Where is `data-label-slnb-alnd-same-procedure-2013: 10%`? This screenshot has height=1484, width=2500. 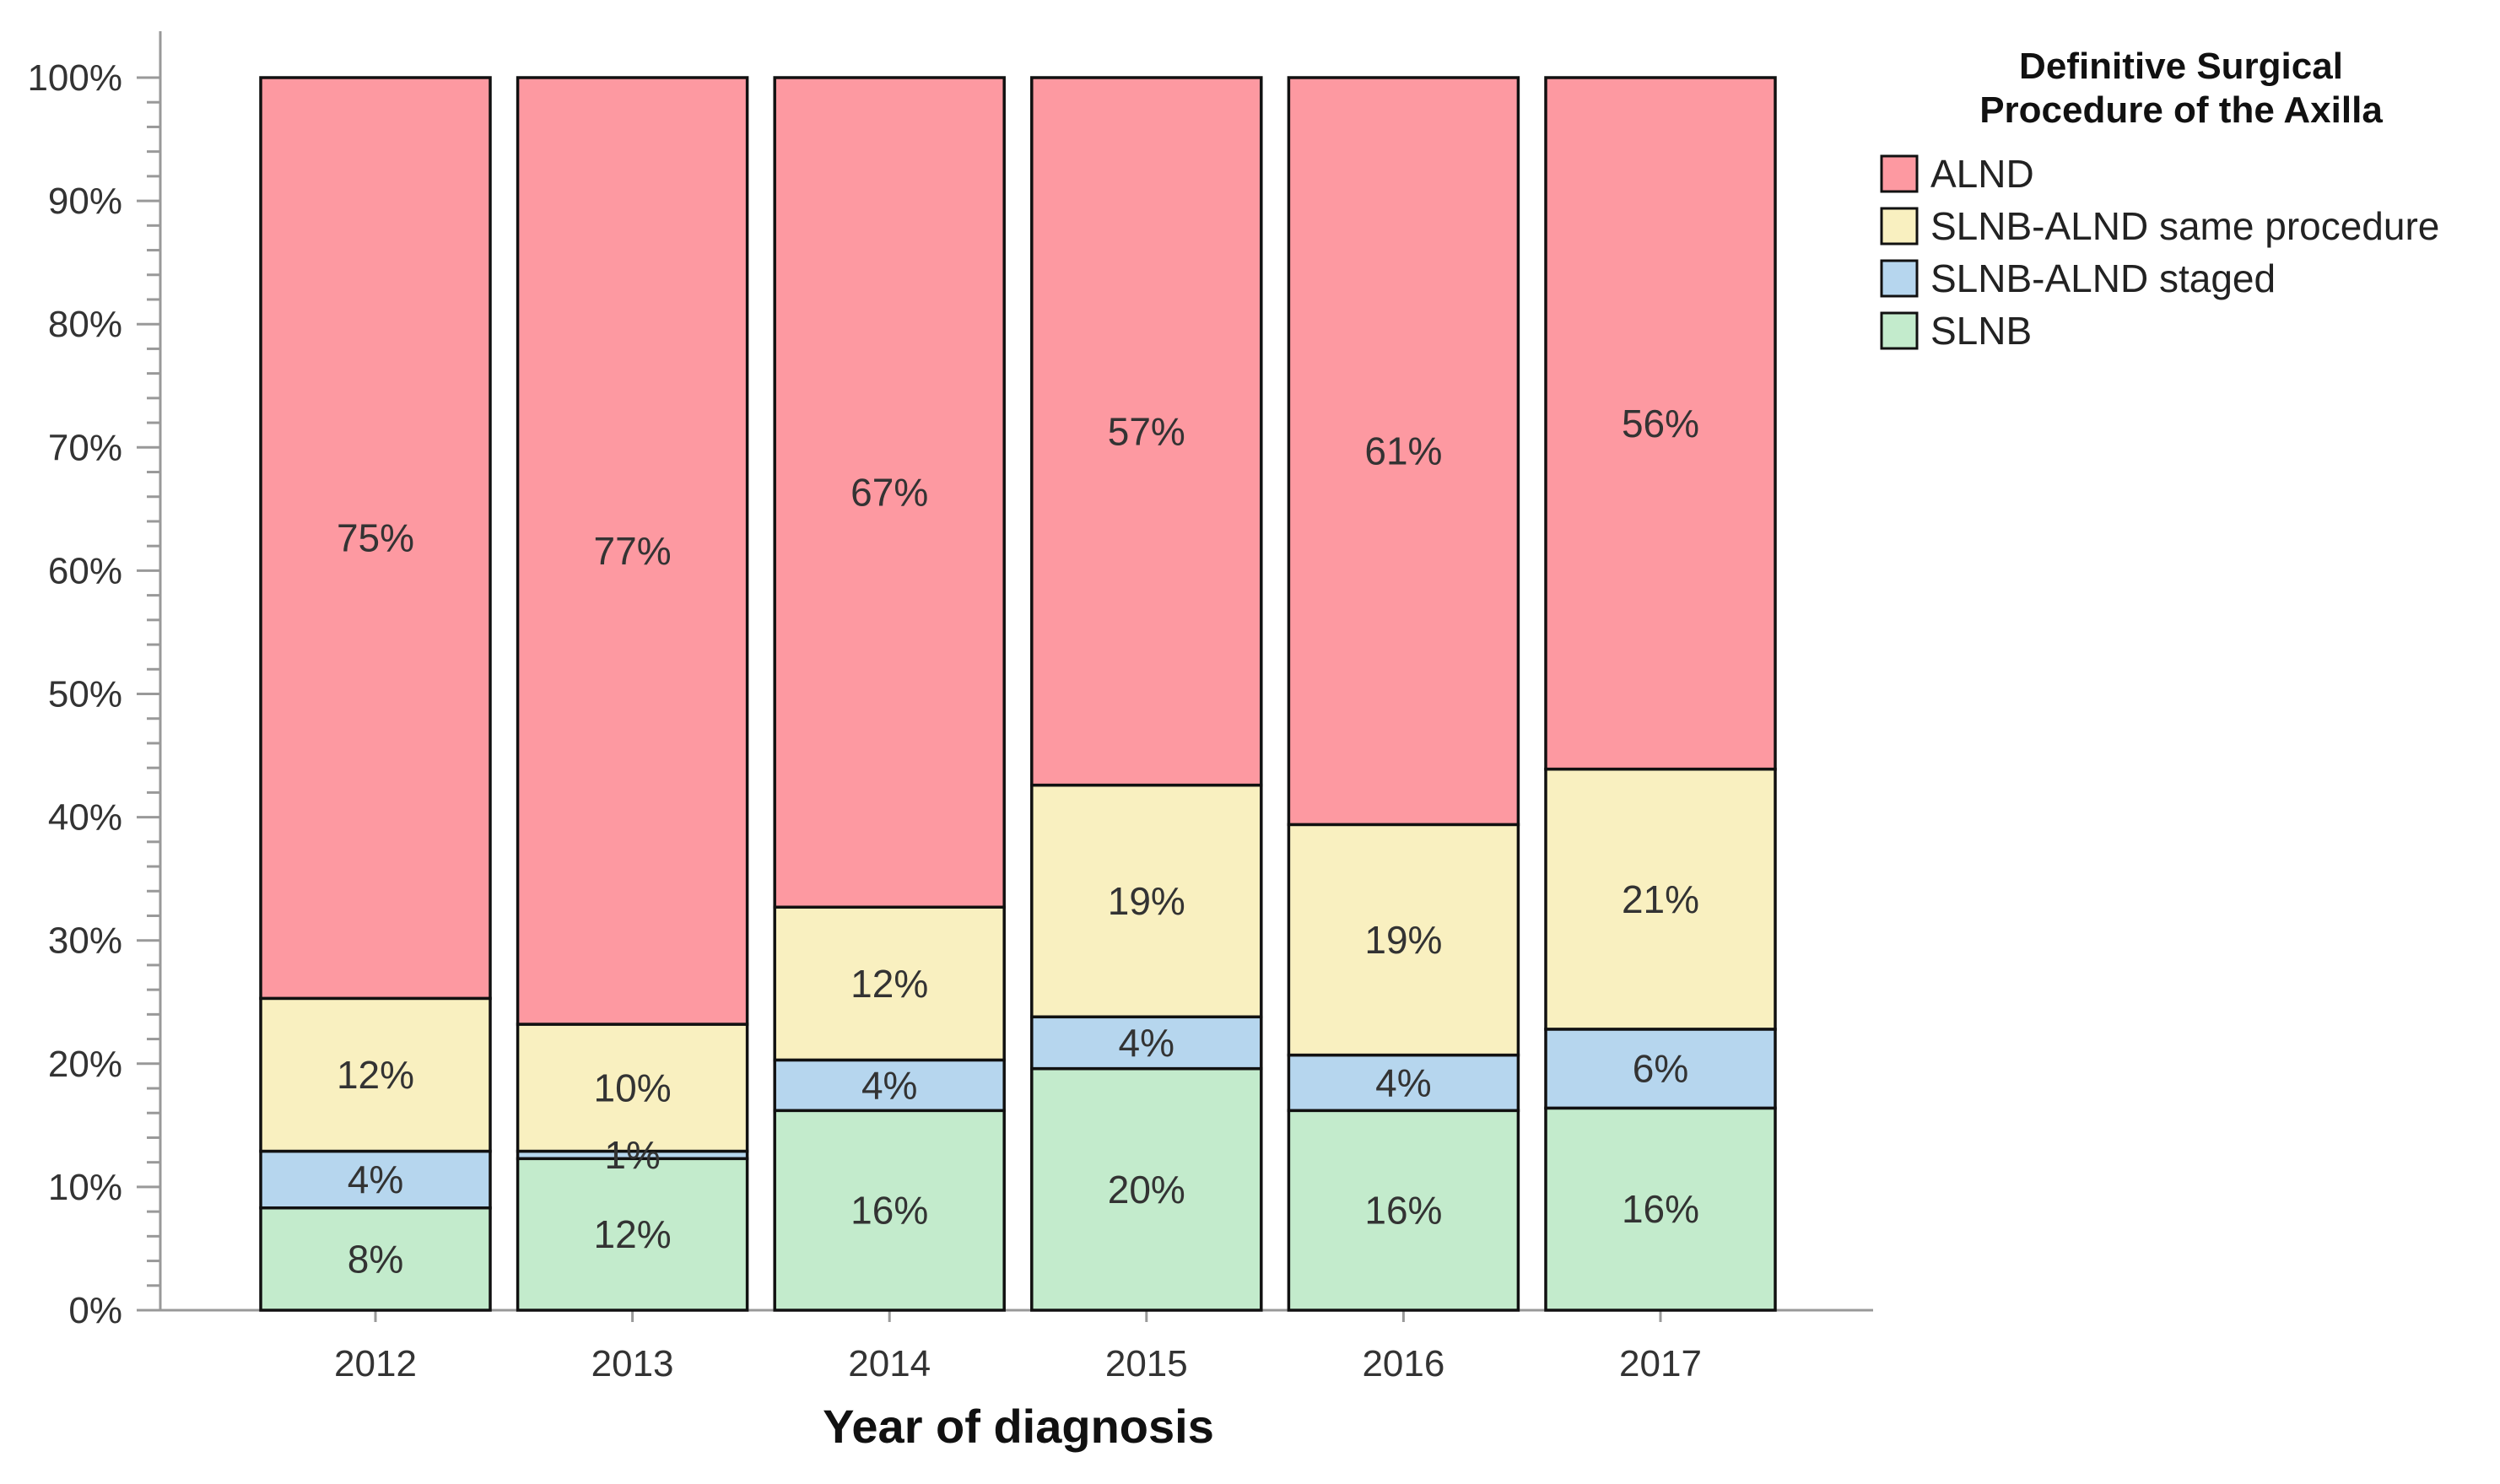
data-label-slnb-alnd-same-procedure-2013: 10% is located at coordinates (633, 1087).